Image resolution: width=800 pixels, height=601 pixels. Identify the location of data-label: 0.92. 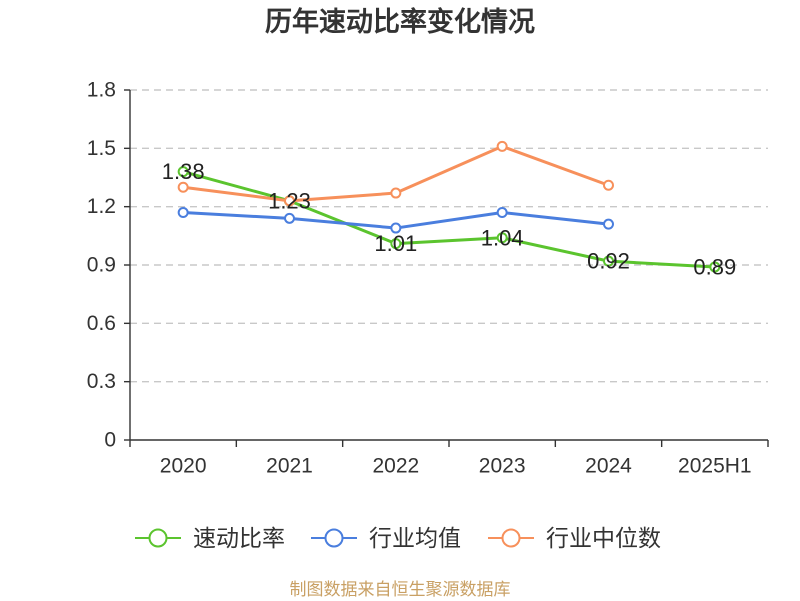
(608, 261).